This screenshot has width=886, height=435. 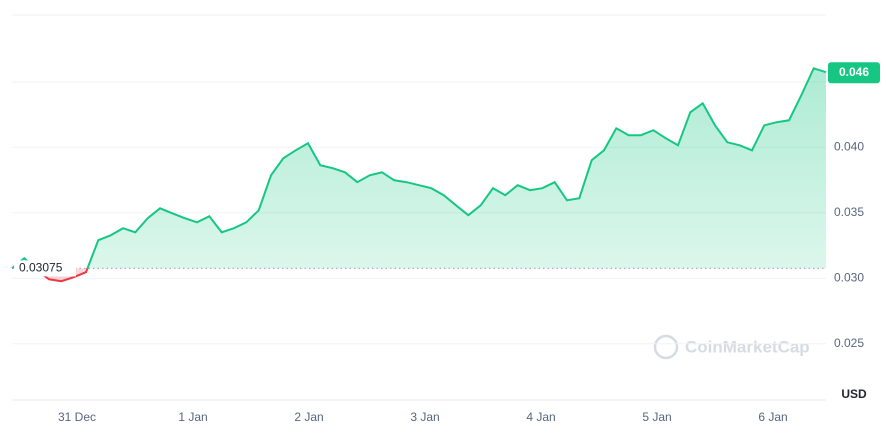 What do you see at coordinates (849, 343) in the screenshot?
I see `y-tick-label: 0.025` at bounding box center [849, 343].